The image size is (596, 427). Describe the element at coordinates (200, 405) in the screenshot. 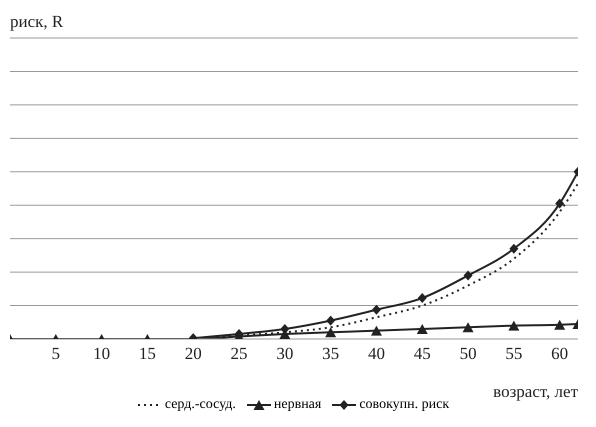

I see `legend-label: серд.-сосуд.` at that location.